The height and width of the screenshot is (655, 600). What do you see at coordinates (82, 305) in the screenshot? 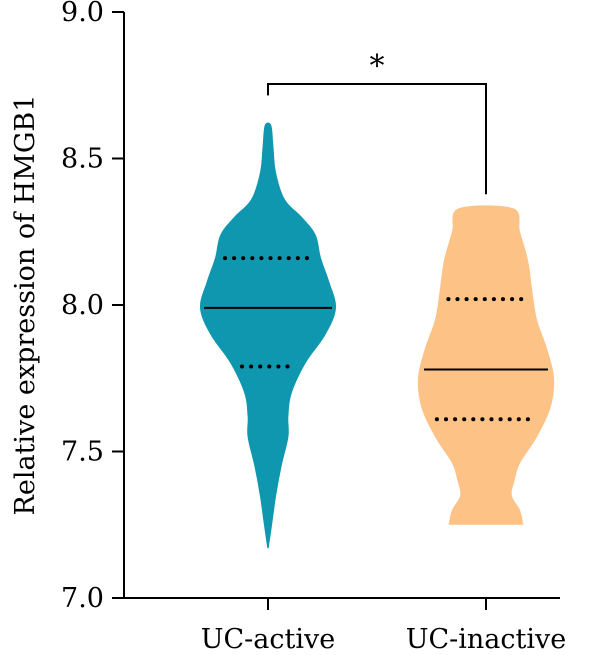
I see `y-tick-label: 8.0` at bounding box center [82, 305].